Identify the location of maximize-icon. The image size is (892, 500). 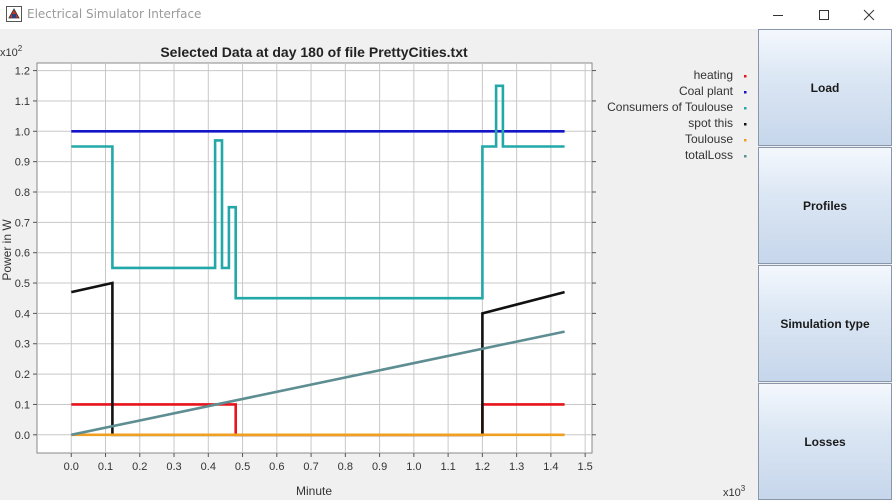
(824, 14).